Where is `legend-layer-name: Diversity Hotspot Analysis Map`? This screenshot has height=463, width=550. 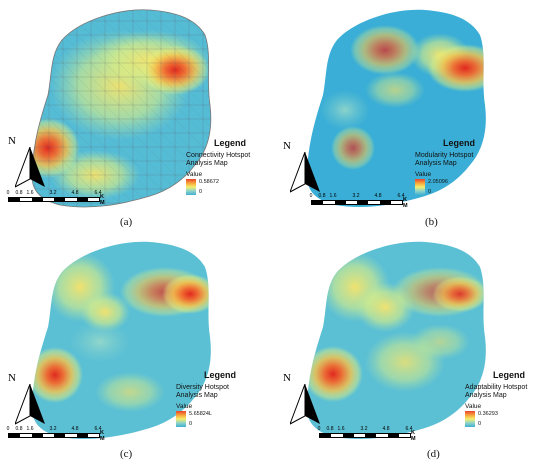 legend-layer-name: Diversity Hotspot Analysis Map is located at coordinates (202, 391).